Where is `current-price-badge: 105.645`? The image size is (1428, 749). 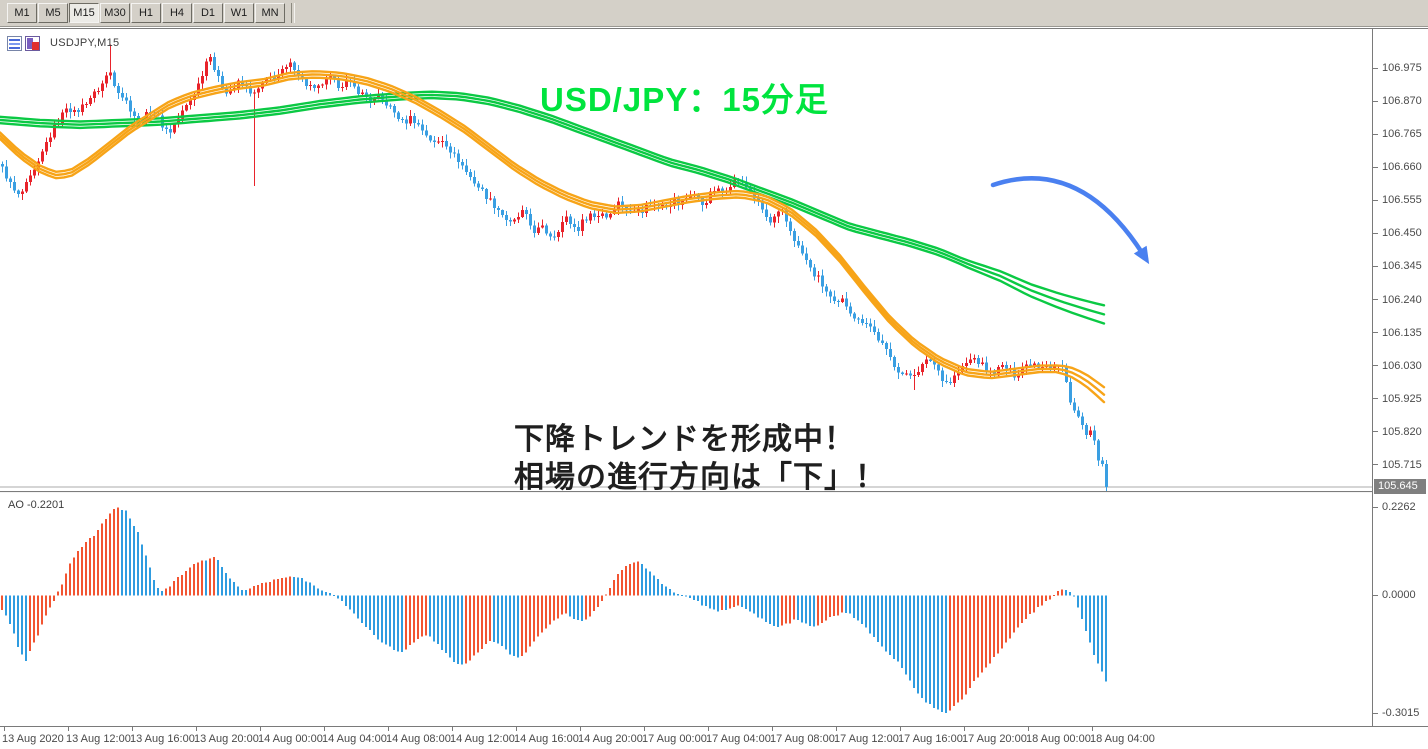 current-price-badge: 105.645 is located at coordinates (1400, 486).